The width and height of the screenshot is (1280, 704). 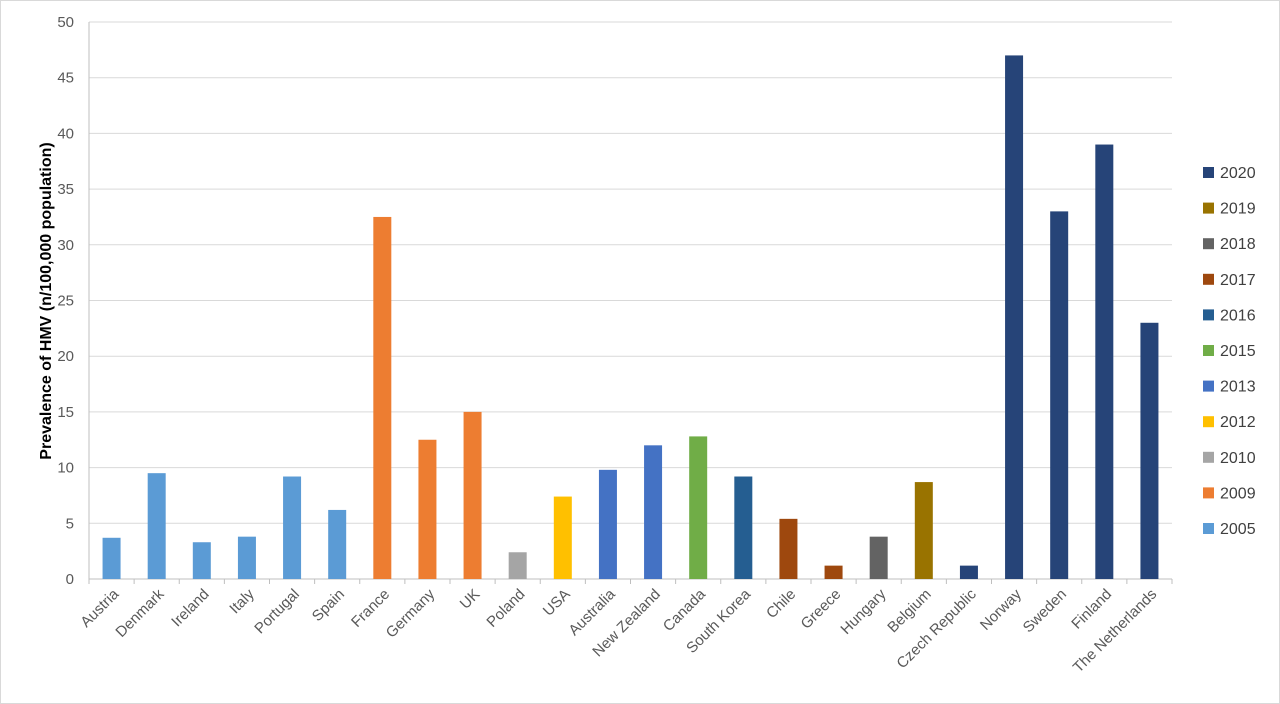 I want to click on bar-sweden, so click(x=1059, y=395).